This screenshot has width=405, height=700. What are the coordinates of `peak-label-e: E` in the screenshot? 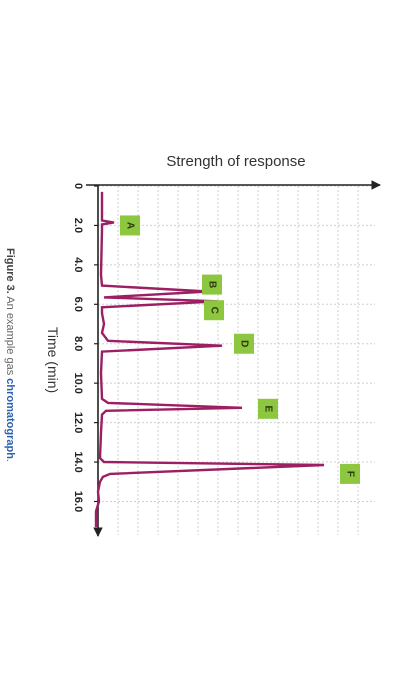 It's located at (268, 408).